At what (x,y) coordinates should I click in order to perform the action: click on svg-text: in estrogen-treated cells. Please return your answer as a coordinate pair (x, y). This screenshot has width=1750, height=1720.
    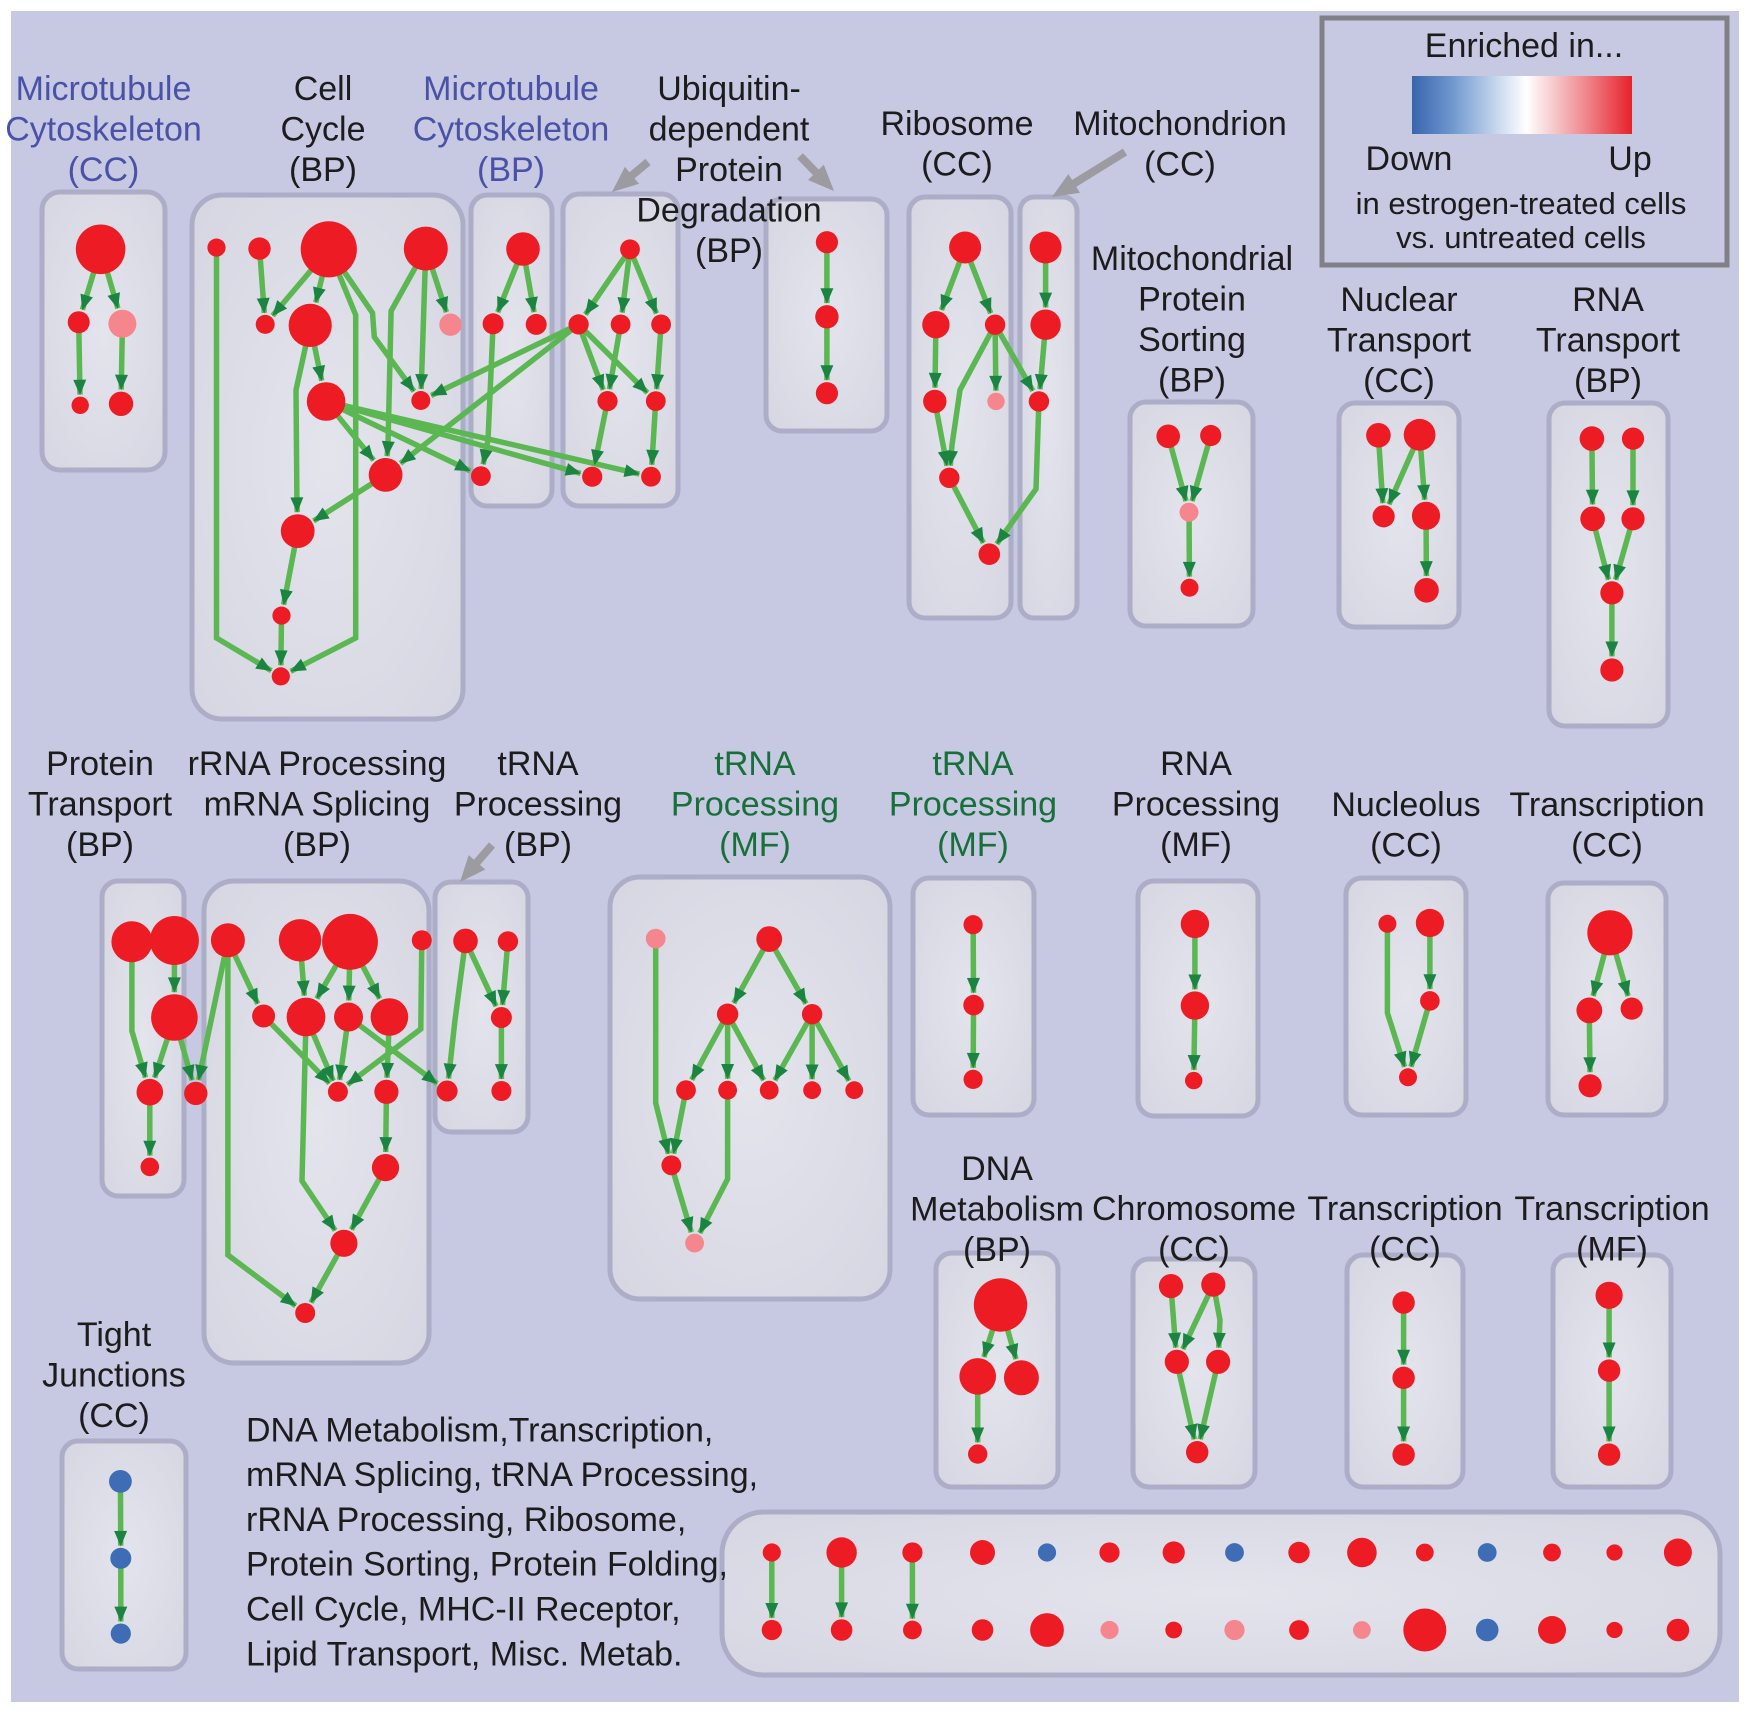
    Looking at the image, I should click on (1521, 203).